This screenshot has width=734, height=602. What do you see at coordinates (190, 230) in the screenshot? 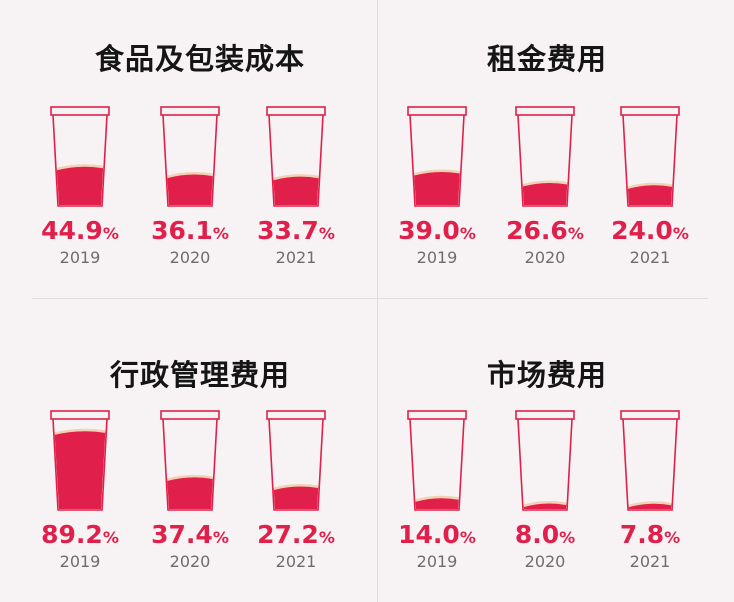
I see `data-label: 36.1%` at bounding box center [190, 230].